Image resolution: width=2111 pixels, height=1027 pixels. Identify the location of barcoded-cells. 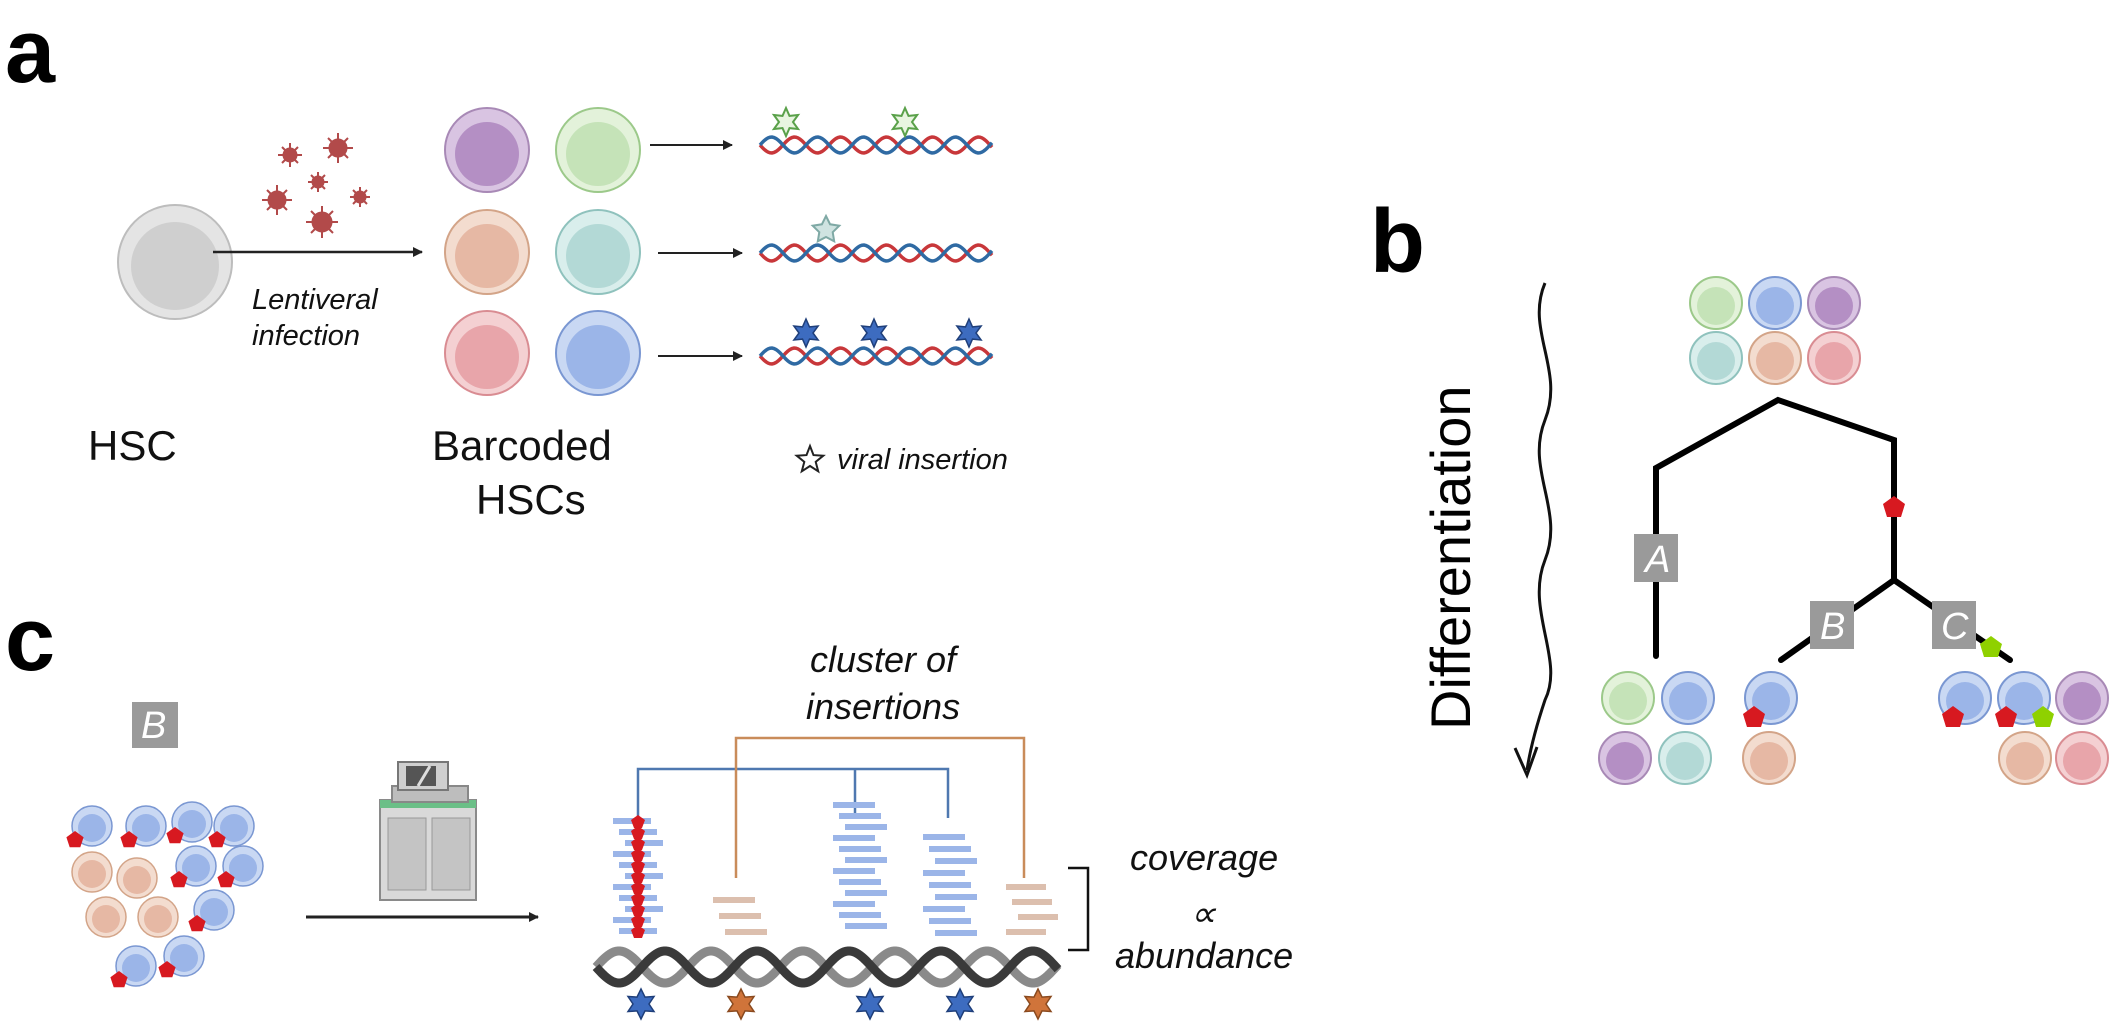
(542, 251).